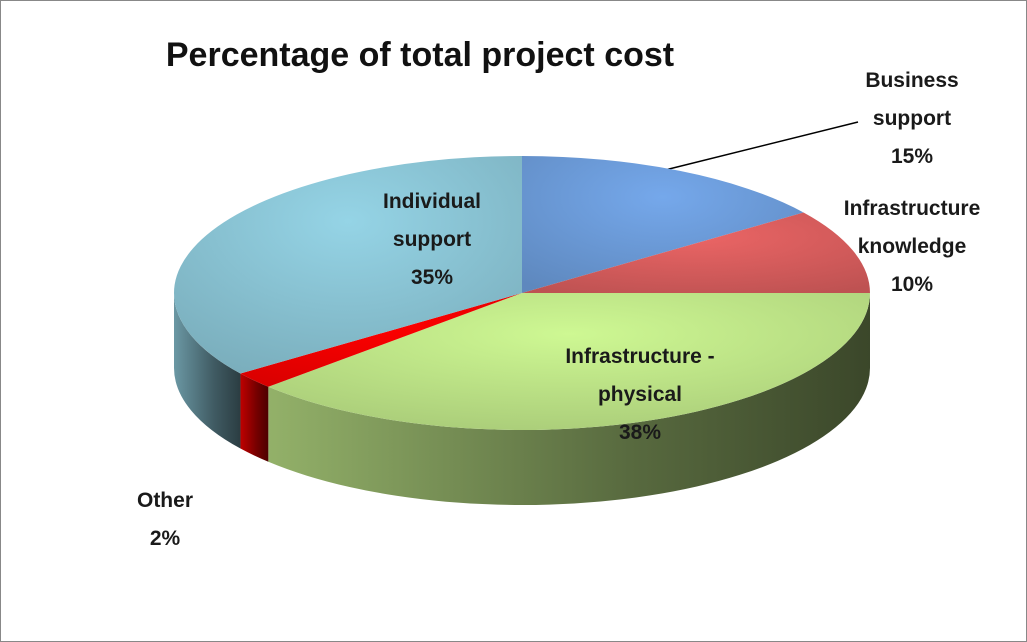 The width and height of the screenshot is (1027, 642). I want to click on data-label: Individual support 35%, so click(432, 240).